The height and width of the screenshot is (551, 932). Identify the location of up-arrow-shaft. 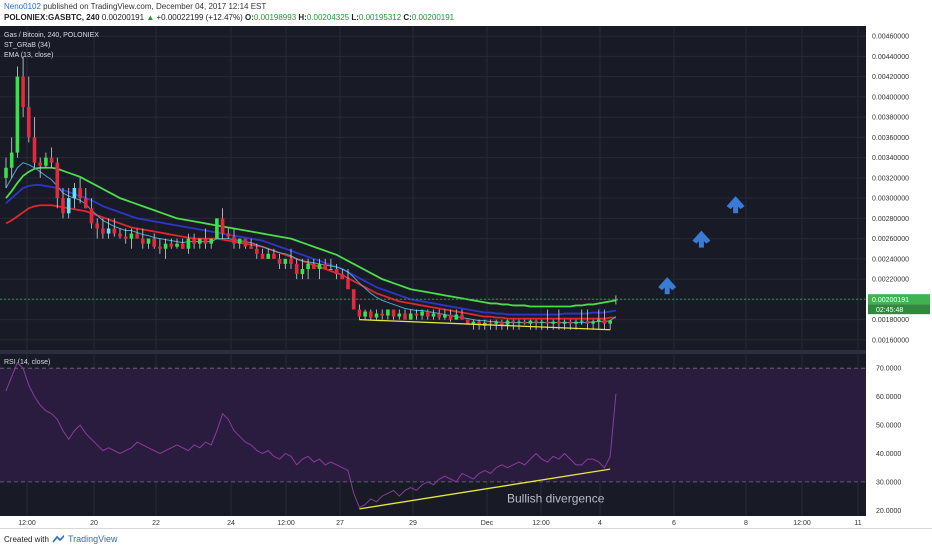
(667, 289).